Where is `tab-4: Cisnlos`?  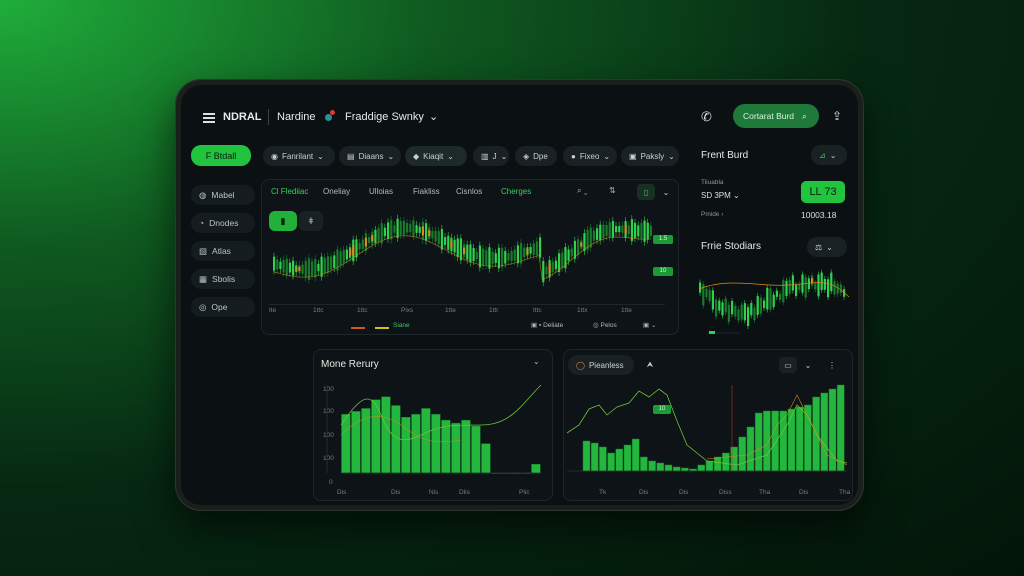 tab-4: Cisnlos is located at coordinates (469, 191).